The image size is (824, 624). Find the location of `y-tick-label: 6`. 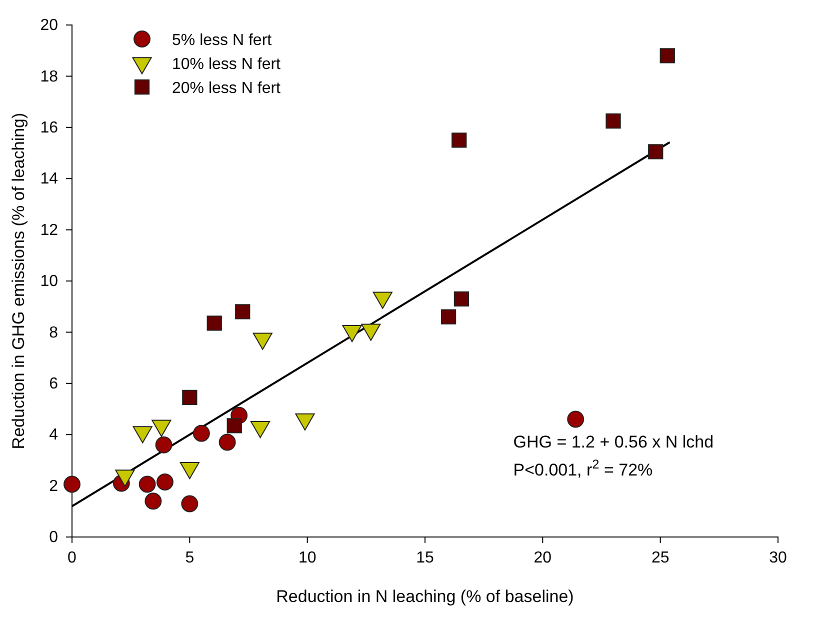

y-tick-label: 6 is located at coordinates (53, 384).